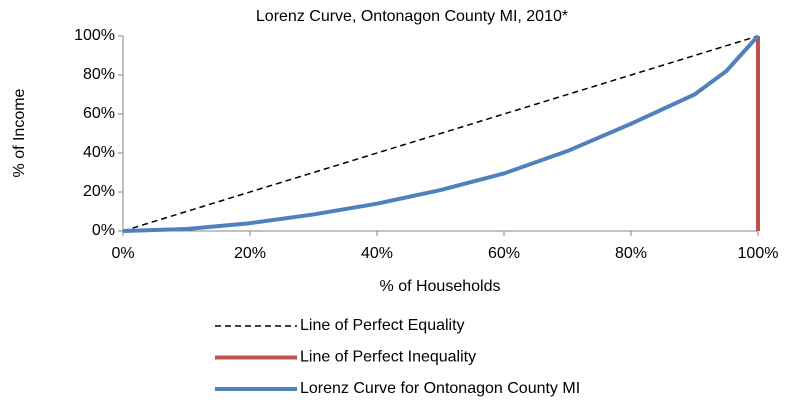 The image size is (786, 409). I want to click on y-axis-label: % of Income, so click(19, 132).